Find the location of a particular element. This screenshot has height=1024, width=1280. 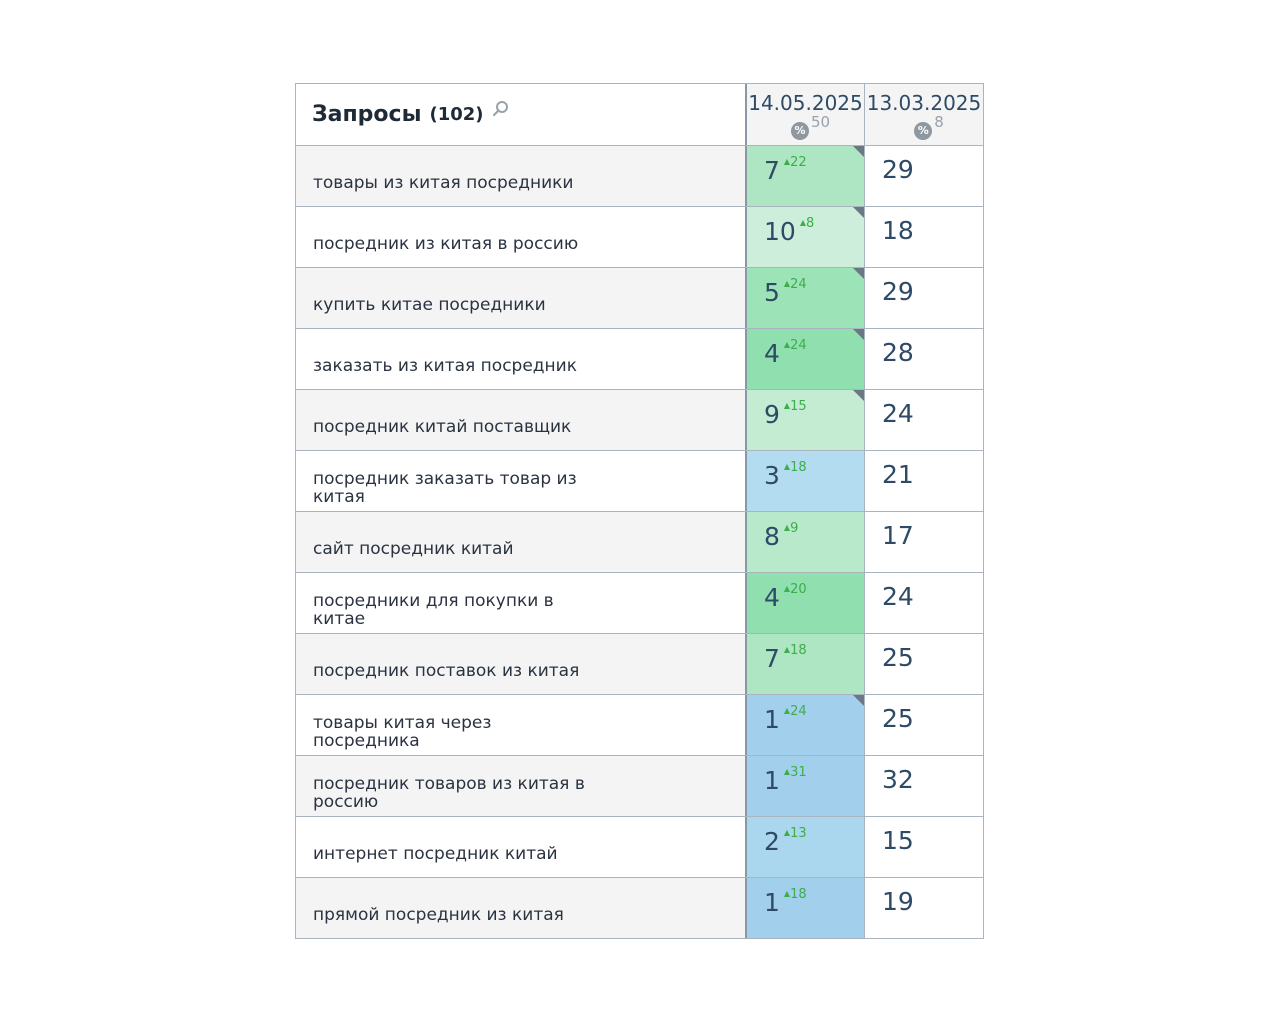

position-delta: ▲31 is located at coordinates (795, 772).